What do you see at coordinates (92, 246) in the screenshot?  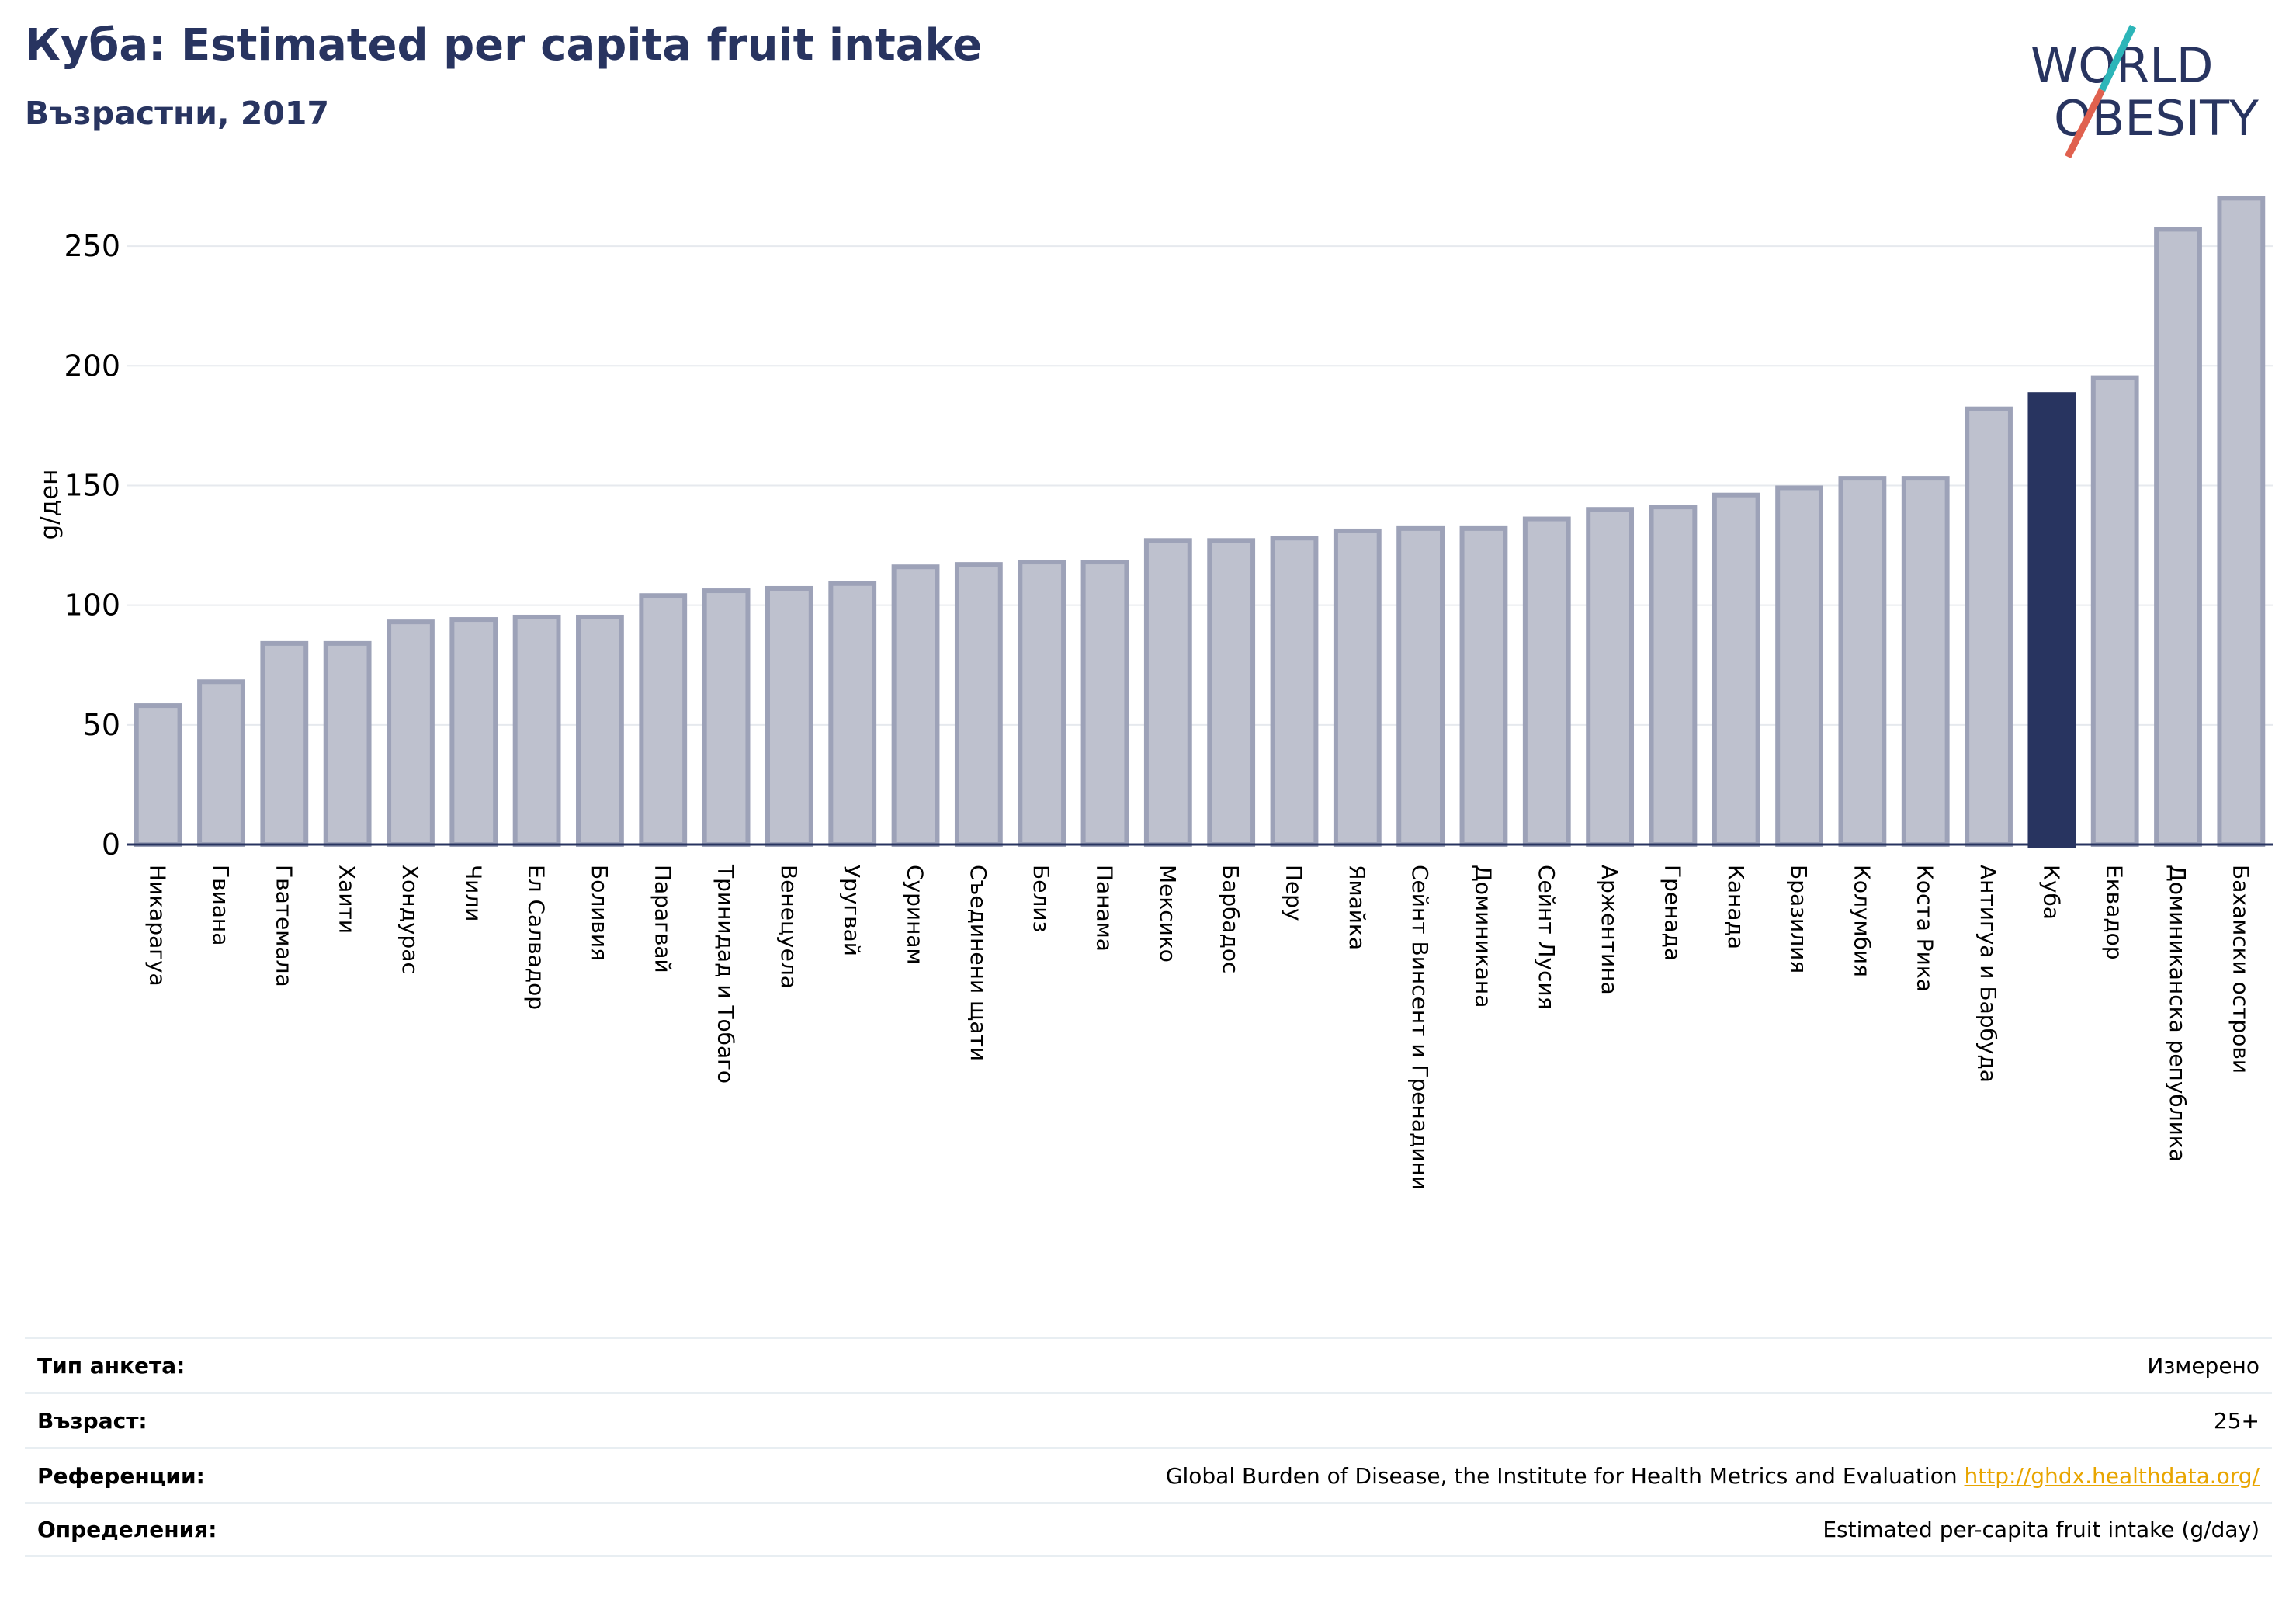 I see `y-tick-label: 250` at bounding box center [92, 246].